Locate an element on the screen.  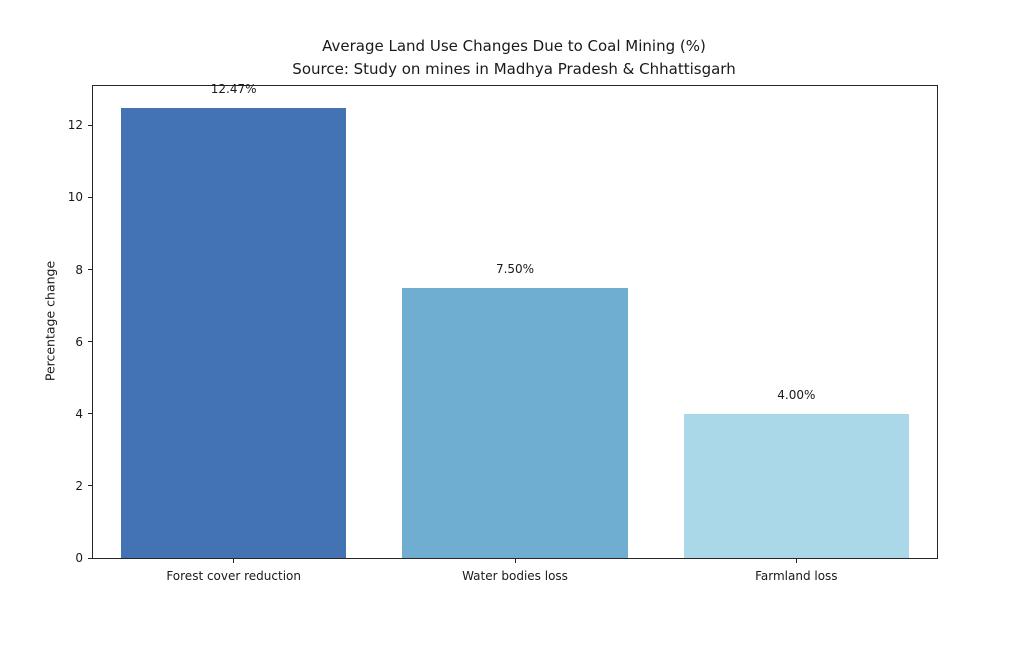
y-tick-label: 8 is located at coordinates (79, 269).